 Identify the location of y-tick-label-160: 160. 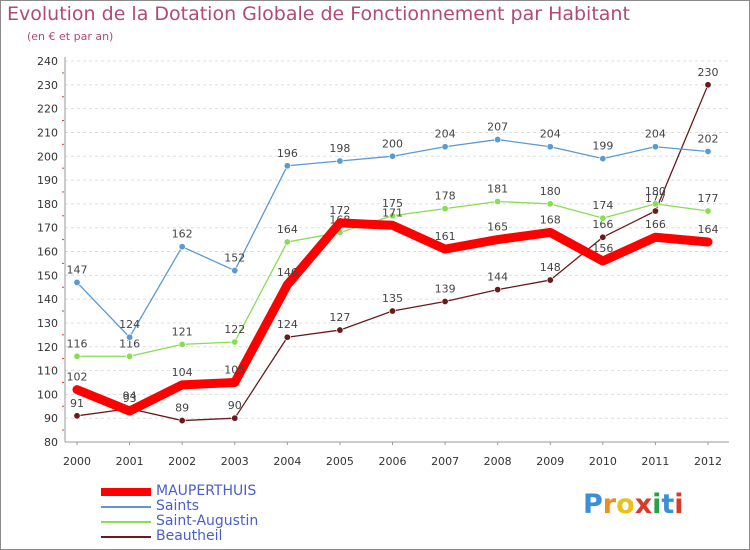
(47, 252).